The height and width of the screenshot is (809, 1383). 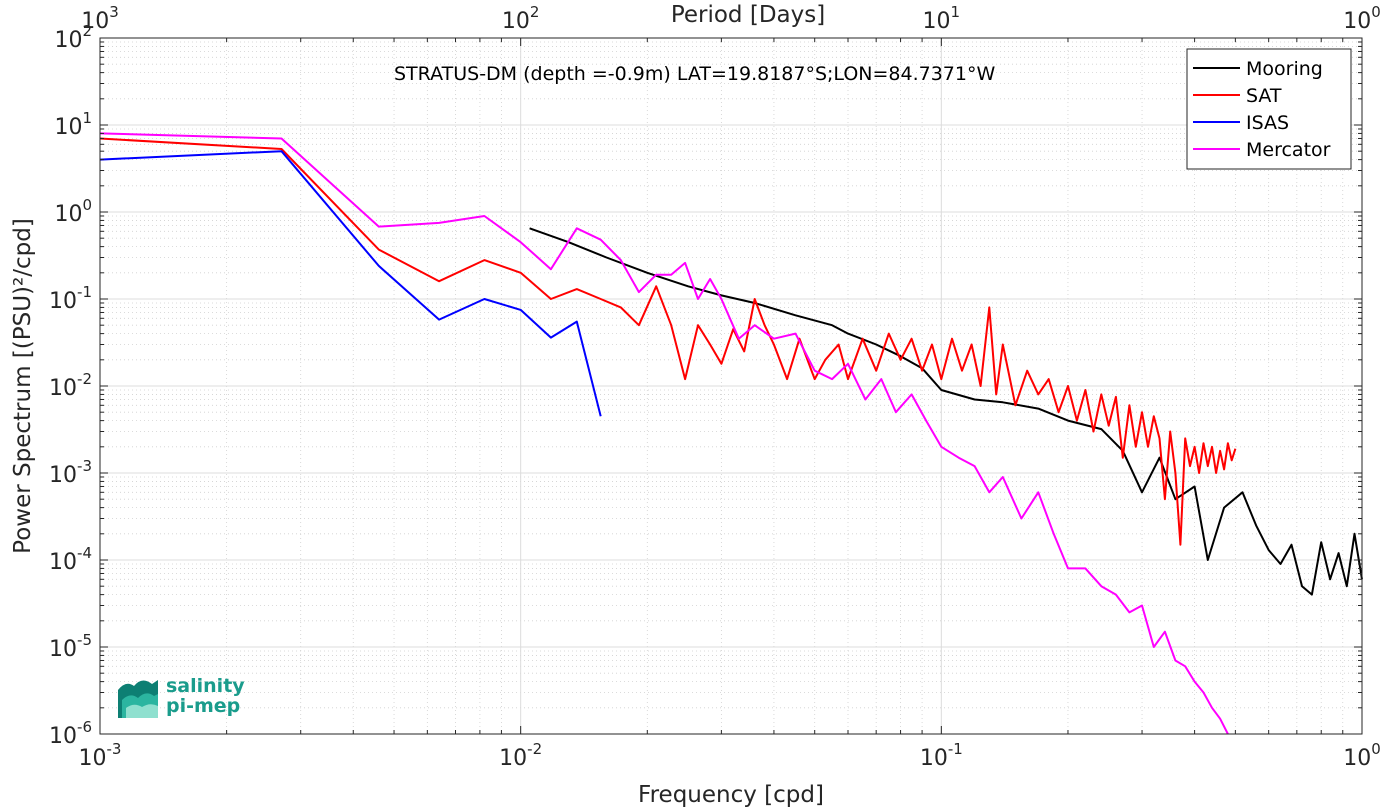 I want to click on salinity-pi-mep-logo: salinity pi-mep, so click(x=181, y=696).